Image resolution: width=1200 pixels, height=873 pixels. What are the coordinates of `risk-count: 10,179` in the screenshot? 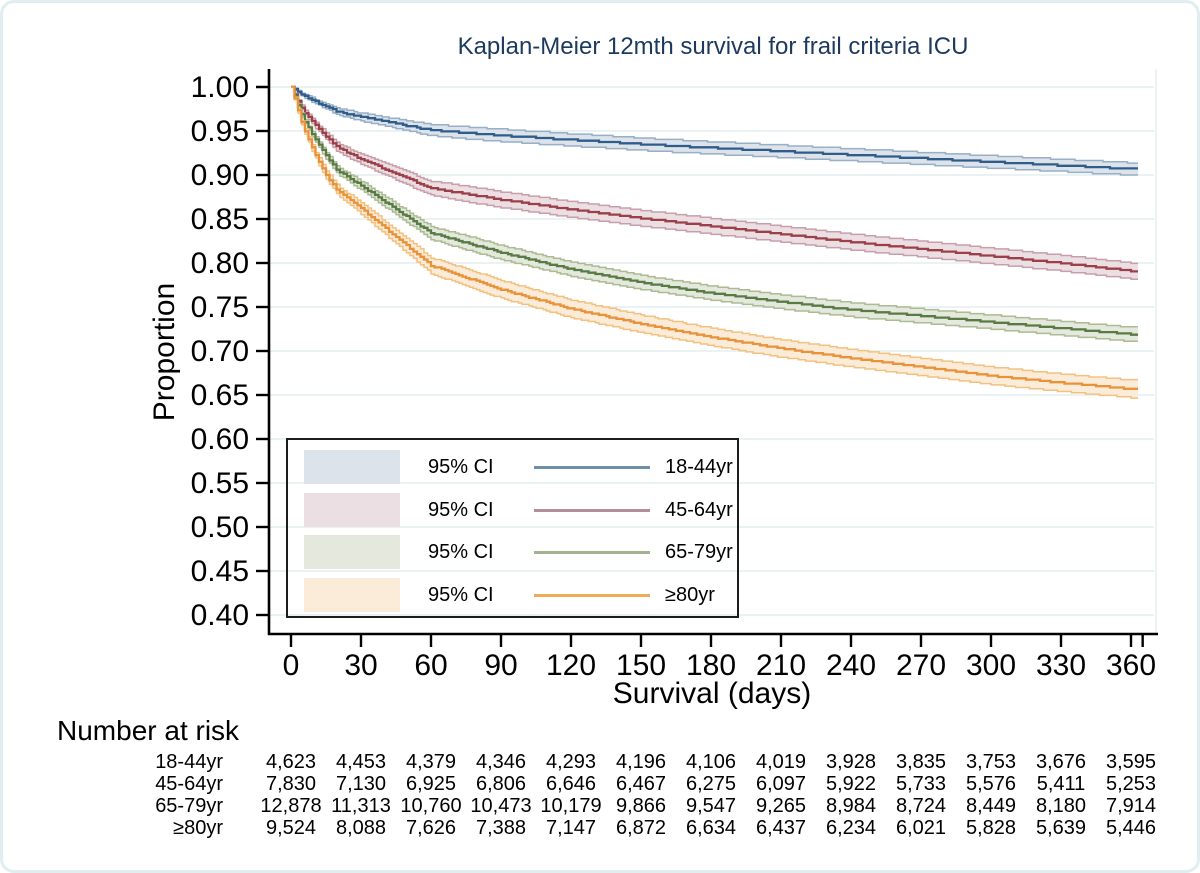 It's located at (571, 806).